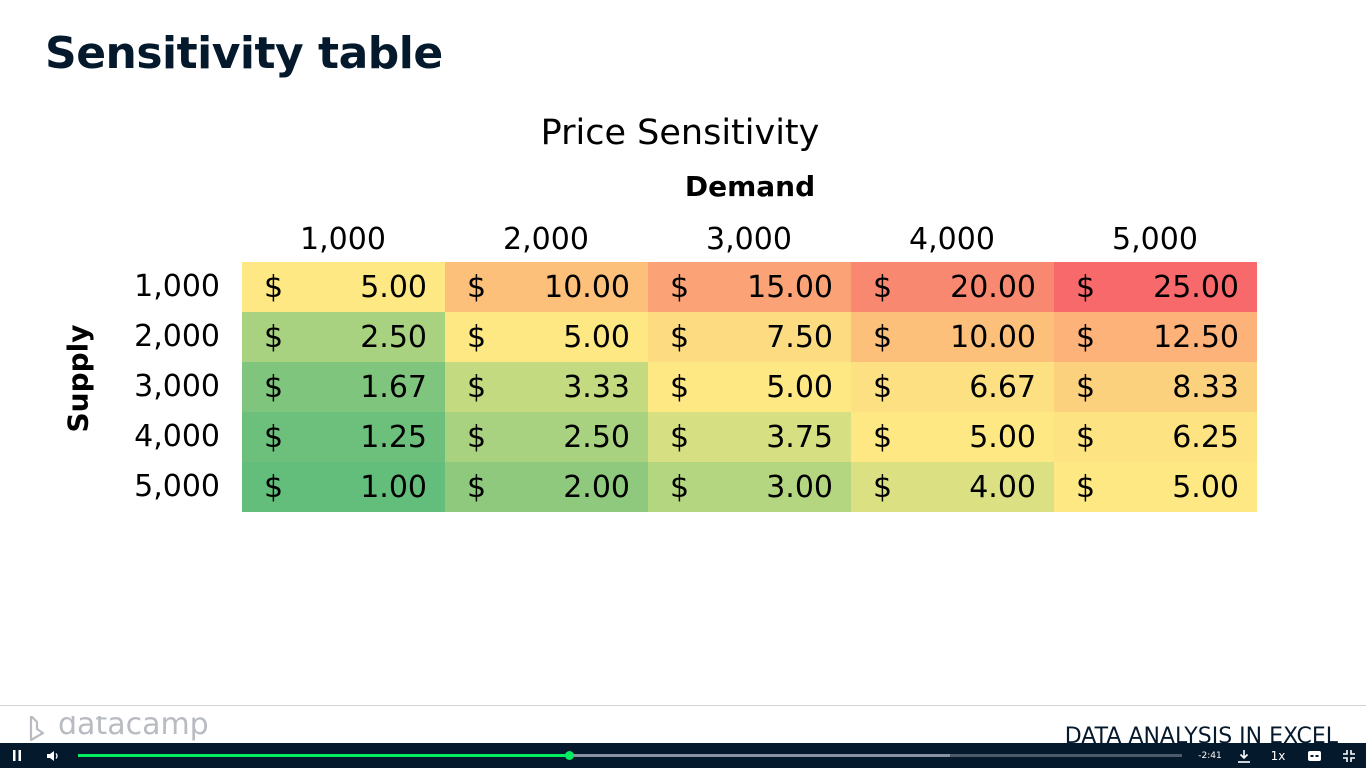 The image size is (1366, 768). I want to click on table-cell: $12.50, so click(1155, 337).